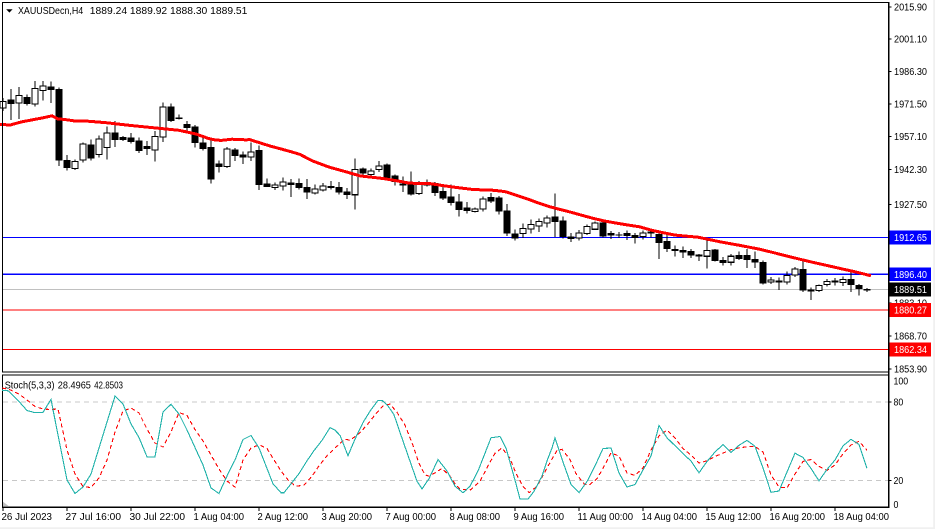 The width and height of the screenshot is (935, 529). I want to click on svg-text: 28.4965, so click(74, 386).